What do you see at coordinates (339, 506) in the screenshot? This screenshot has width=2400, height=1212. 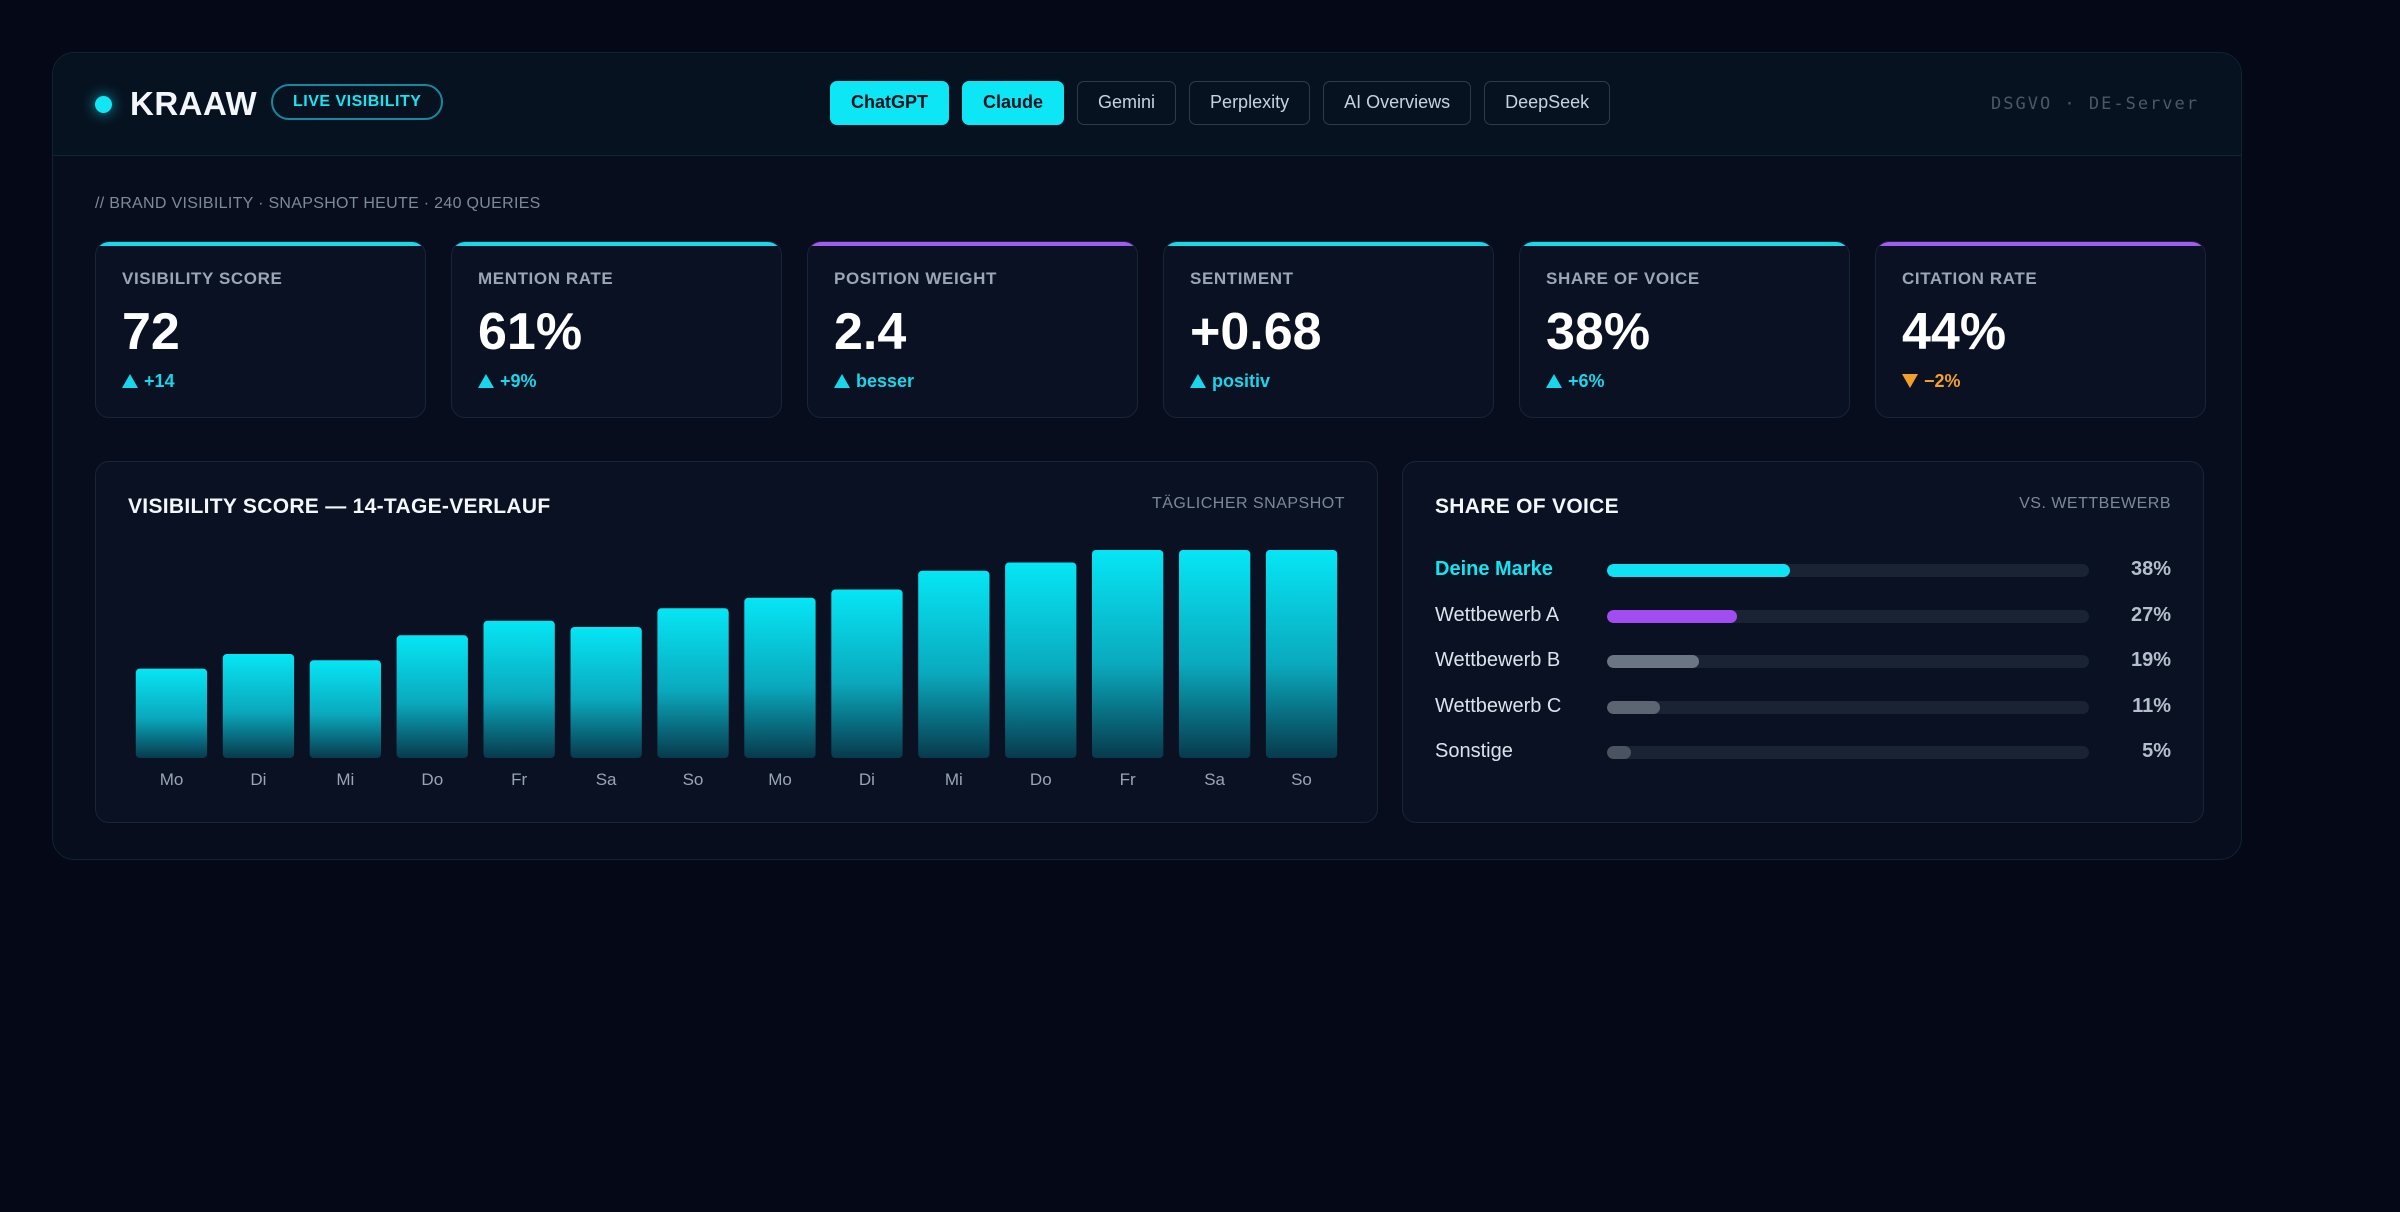 I see `chart-title: VISIBILITY SCORE — 14-TAGE-VERLAUF` at bounding box center [339, 506].